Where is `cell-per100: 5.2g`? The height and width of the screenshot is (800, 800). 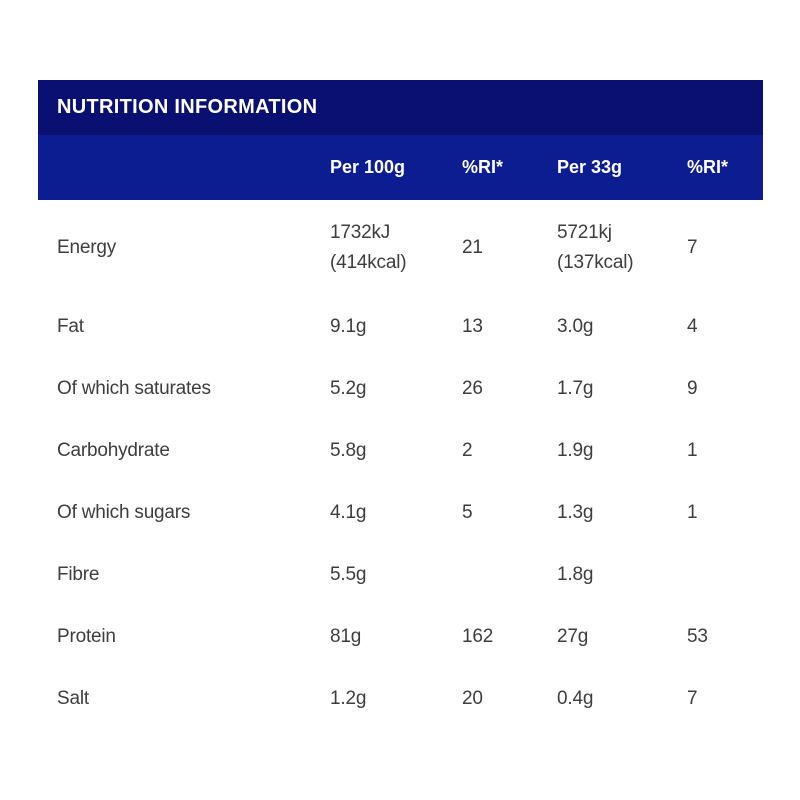
cell-per100: 5.2g is located at coordinates (348, 388).